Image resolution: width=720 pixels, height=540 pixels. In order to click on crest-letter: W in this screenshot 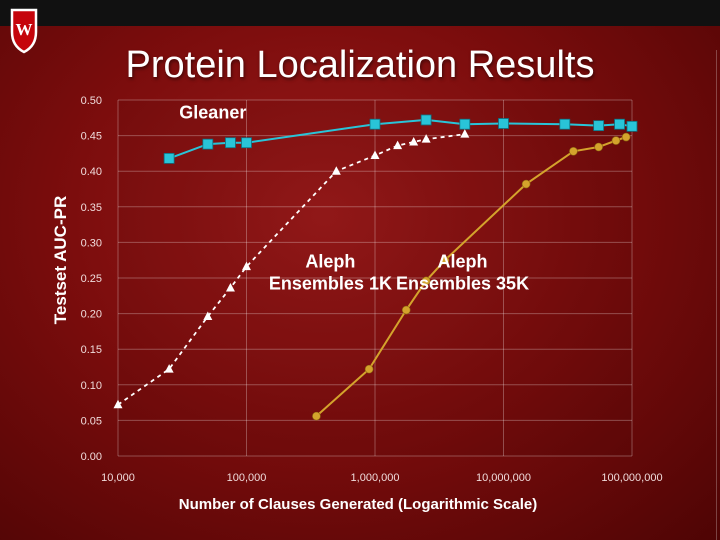, I will do `click(24, 29)`.